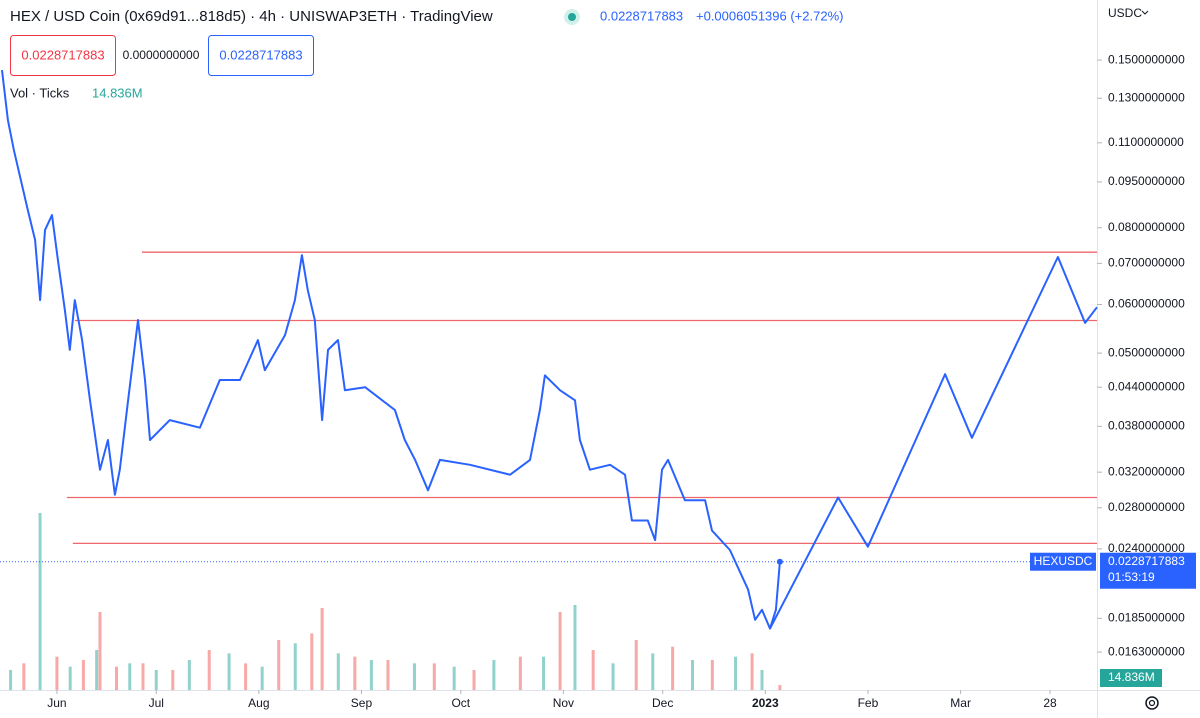  I want to click on symbol-label: HEXUSDC, so click(1063, 561).